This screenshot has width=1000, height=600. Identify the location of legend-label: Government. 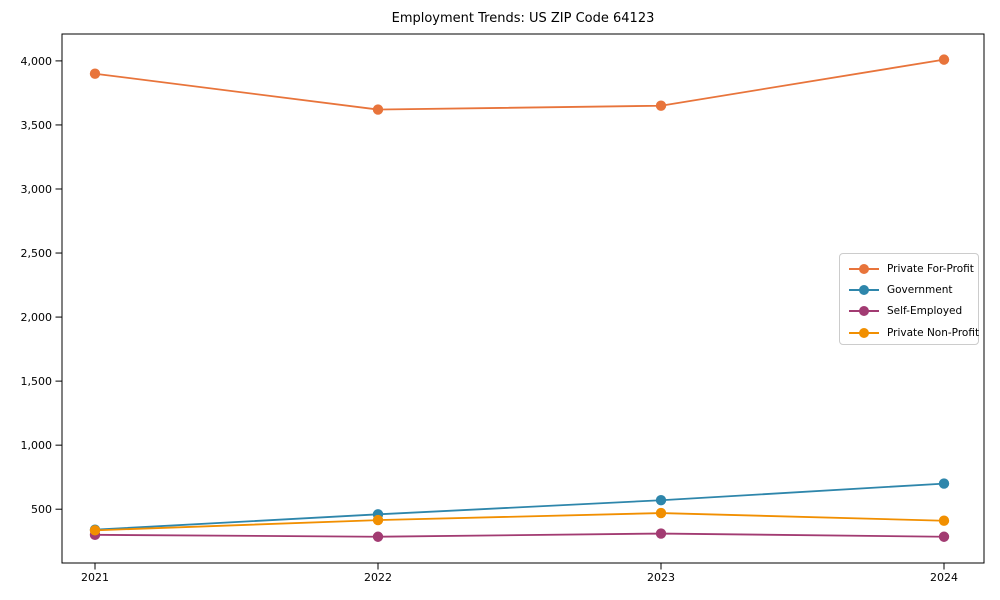
(920, 289).